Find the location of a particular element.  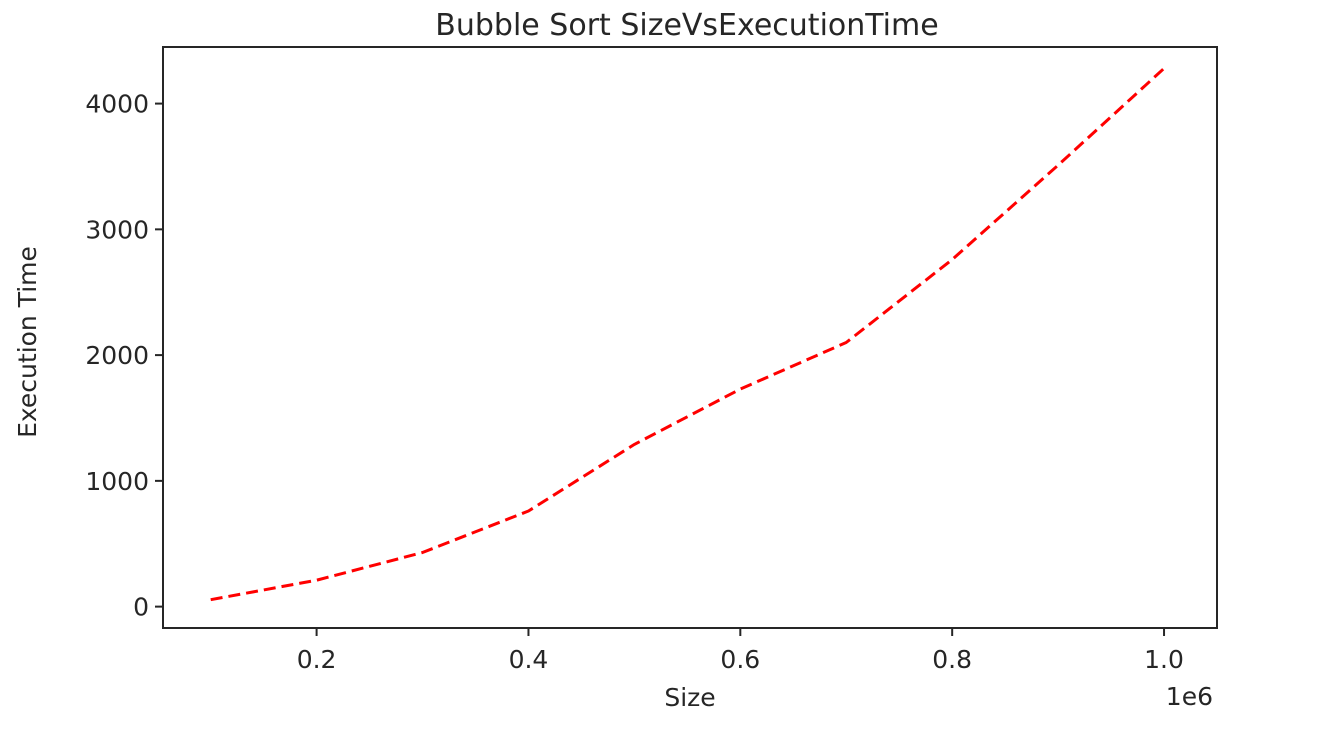

chart-title: Bubble Sort SizeVsExecutionTime is located at coordinates (686, 25).